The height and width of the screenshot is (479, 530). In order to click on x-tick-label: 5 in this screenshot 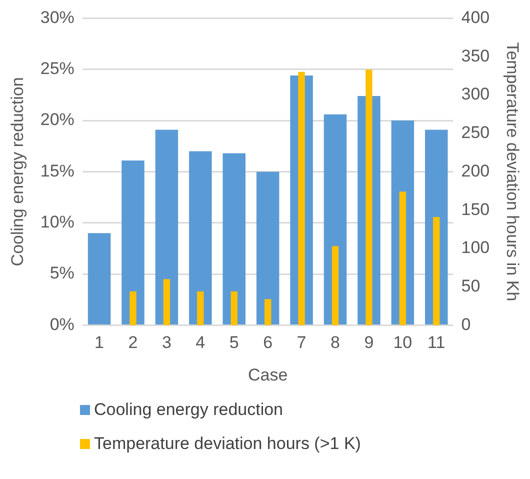, I will do `click(234, 342)`.